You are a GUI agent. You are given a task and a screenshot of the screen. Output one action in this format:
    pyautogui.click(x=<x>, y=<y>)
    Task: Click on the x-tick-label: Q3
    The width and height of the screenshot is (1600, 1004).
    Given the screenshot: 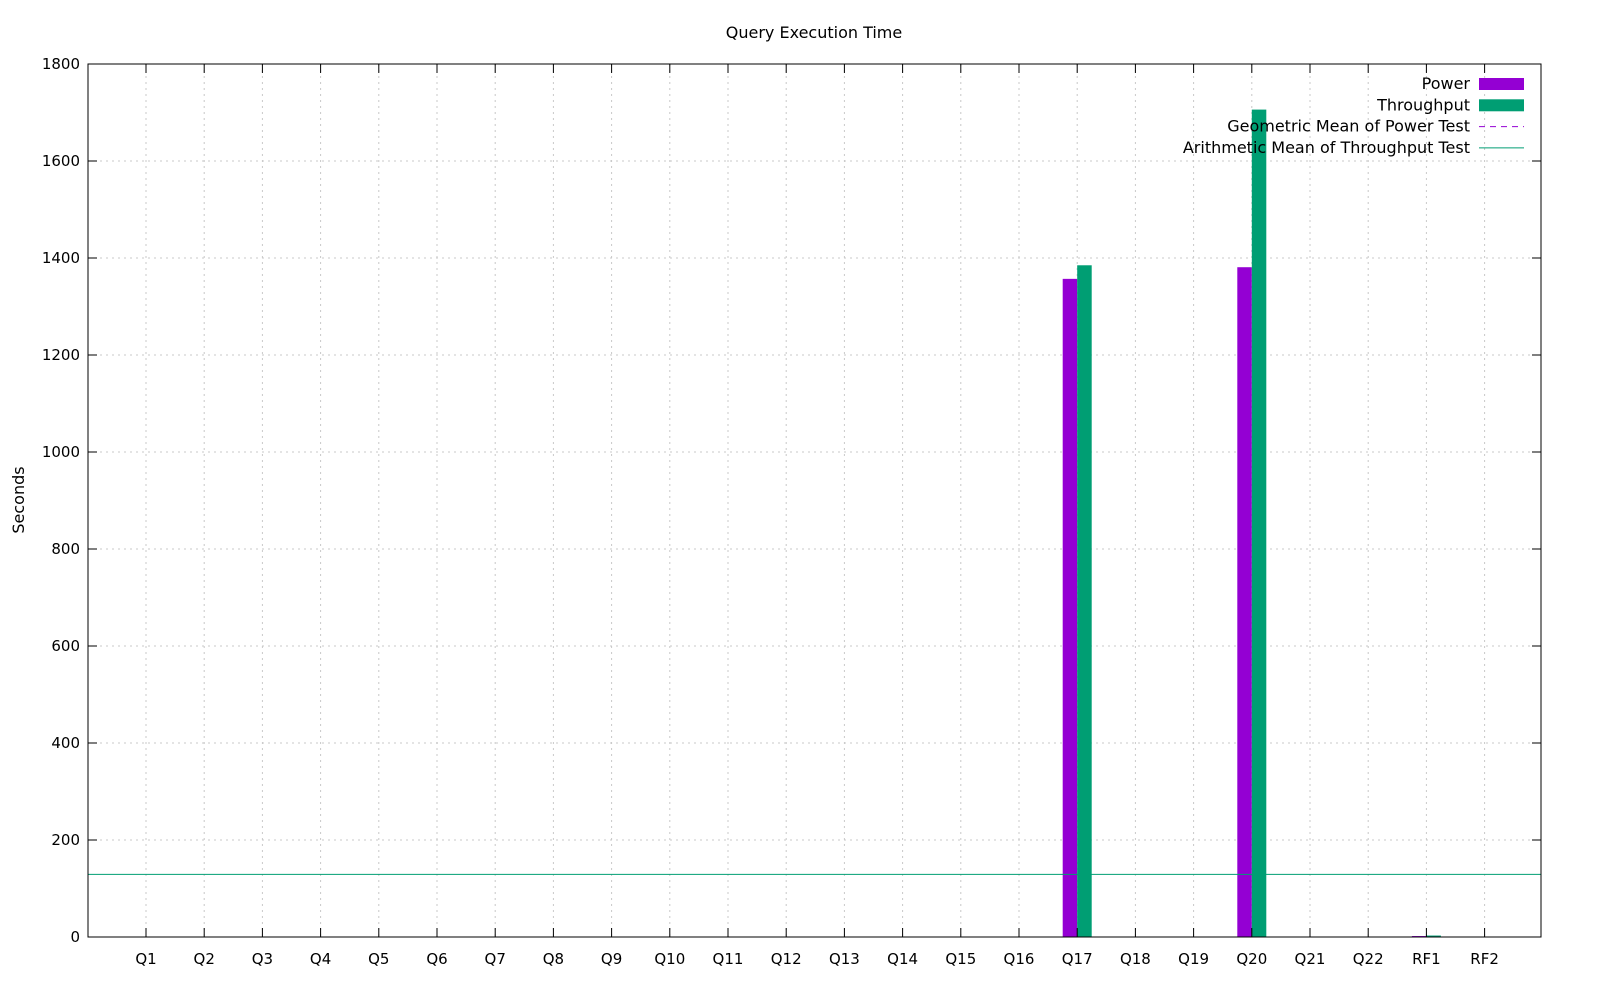 What is the action you would take?
    pyautogui.click(x=262, y=959)
    